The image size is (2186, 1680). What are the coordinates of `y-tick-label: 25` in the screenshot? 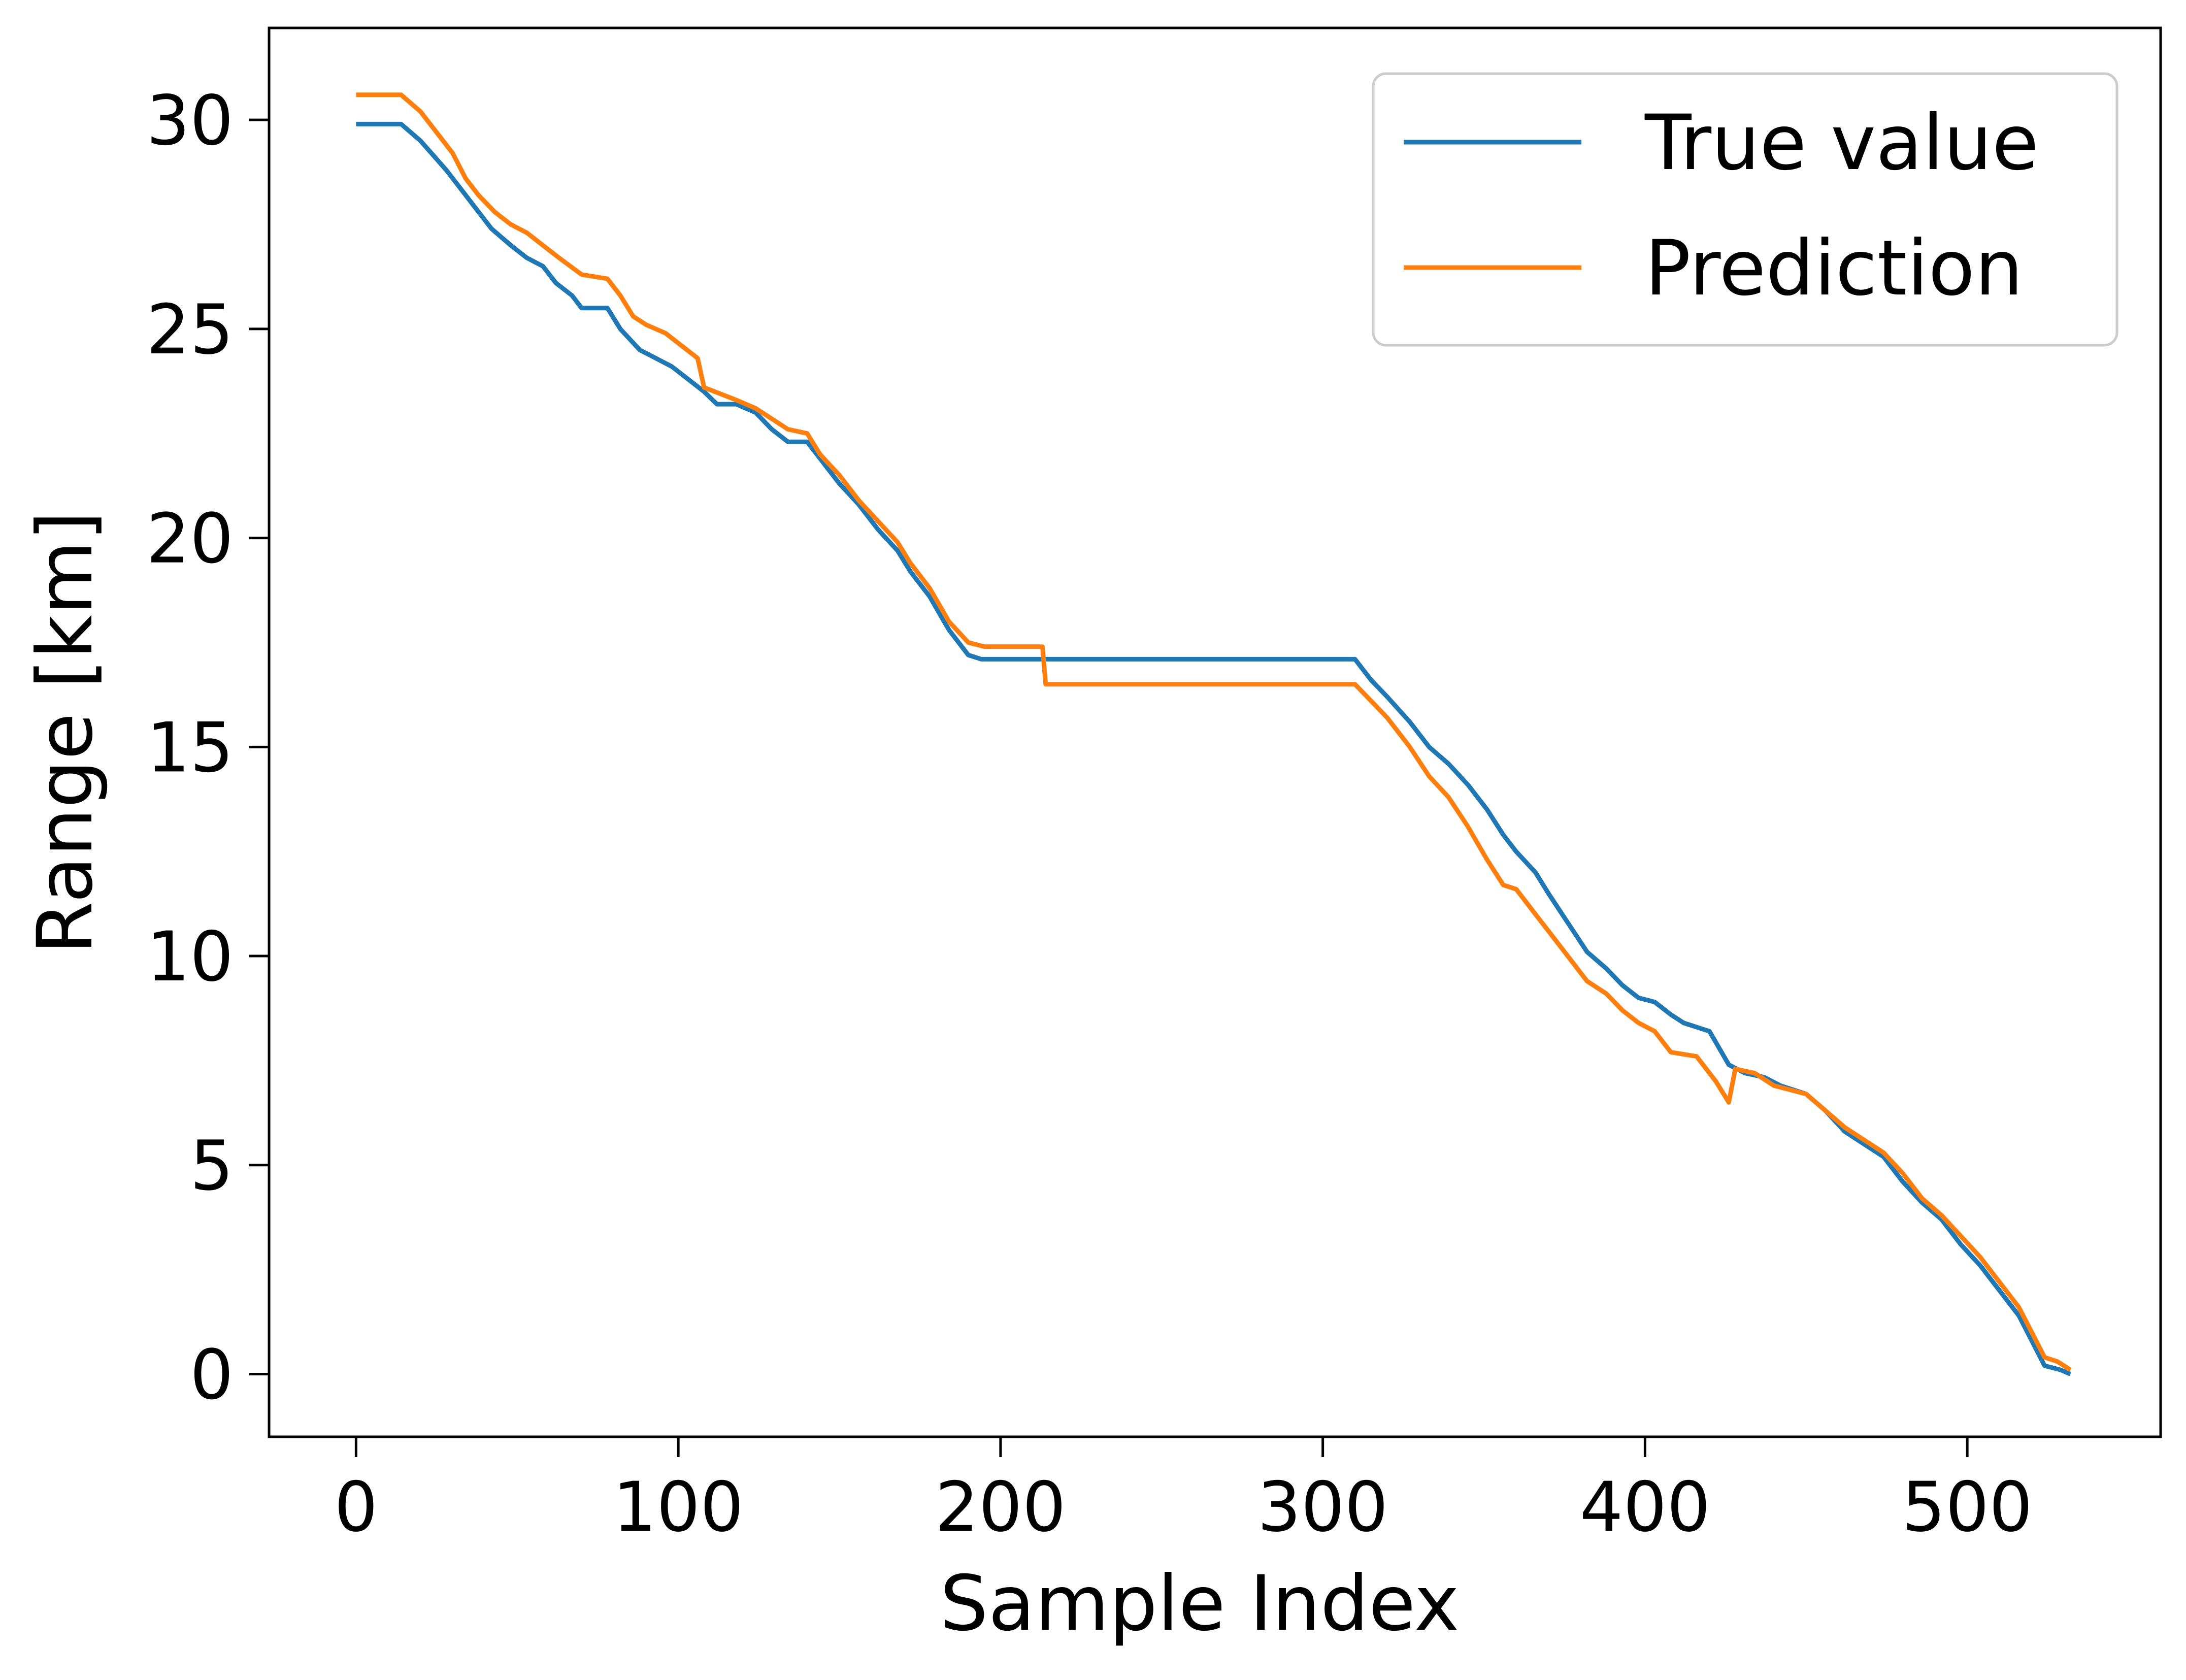 It's located at (190, 330).